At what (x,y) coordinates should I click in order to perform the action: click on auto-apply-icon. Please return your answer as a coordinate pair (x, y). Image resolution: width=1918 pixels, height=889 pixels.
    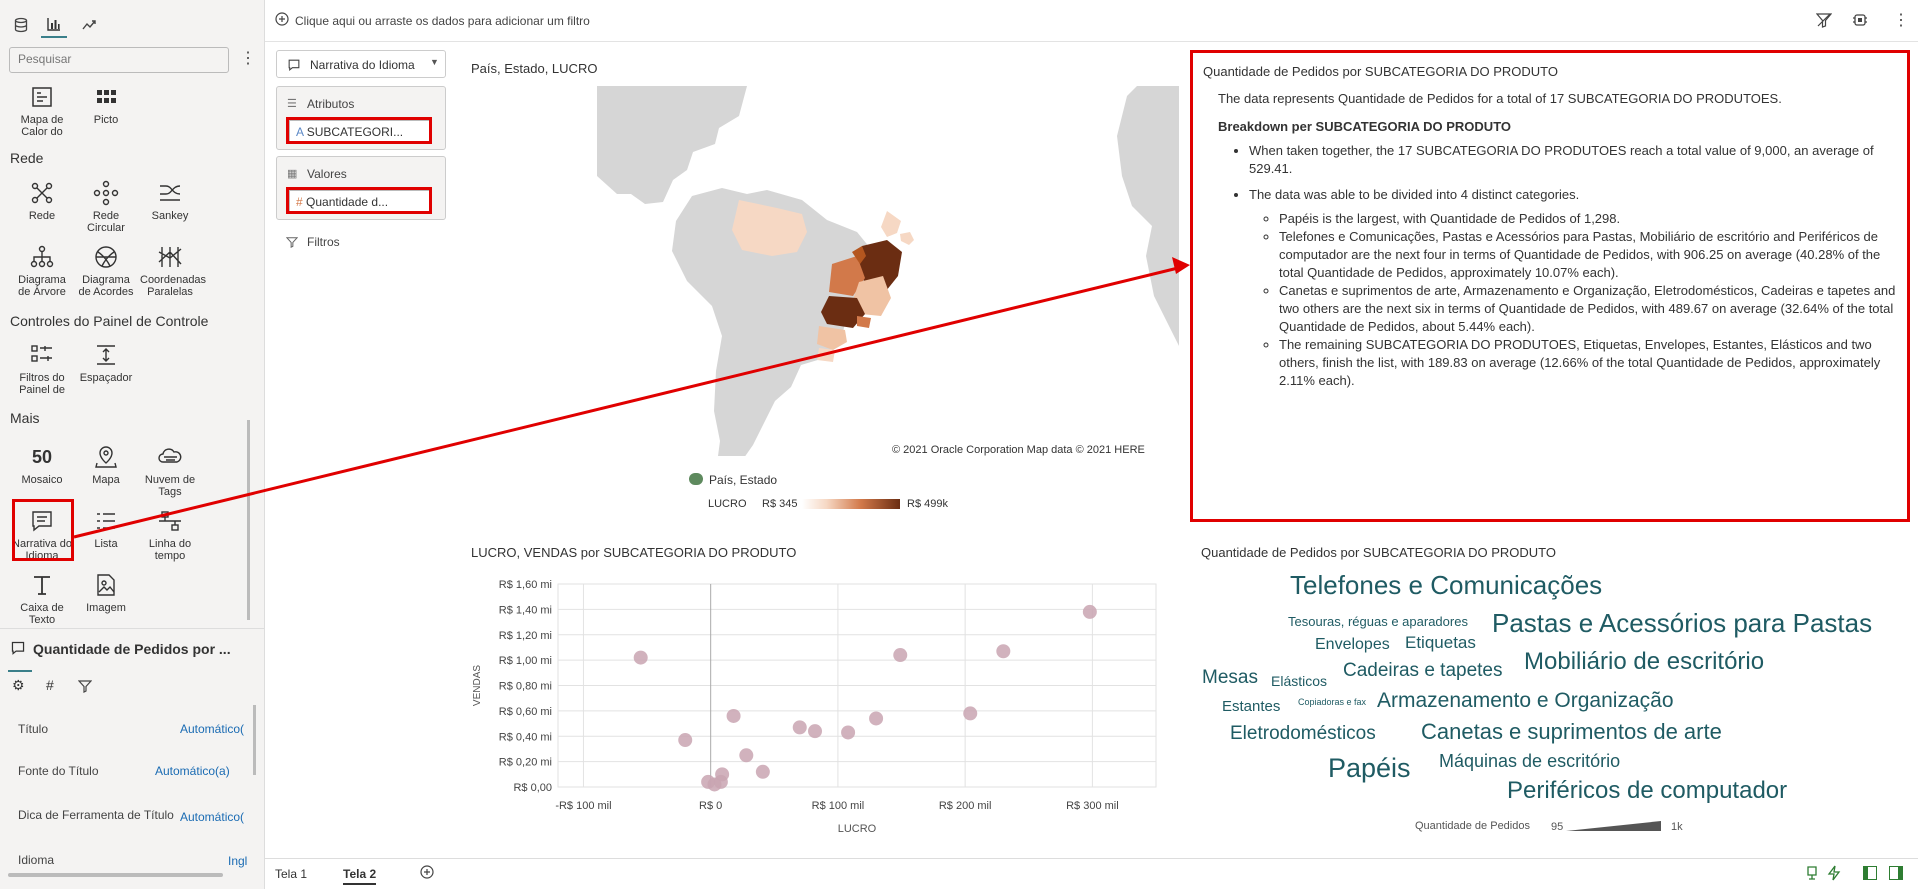
    Looking at the image, I should click on (1834, 874).